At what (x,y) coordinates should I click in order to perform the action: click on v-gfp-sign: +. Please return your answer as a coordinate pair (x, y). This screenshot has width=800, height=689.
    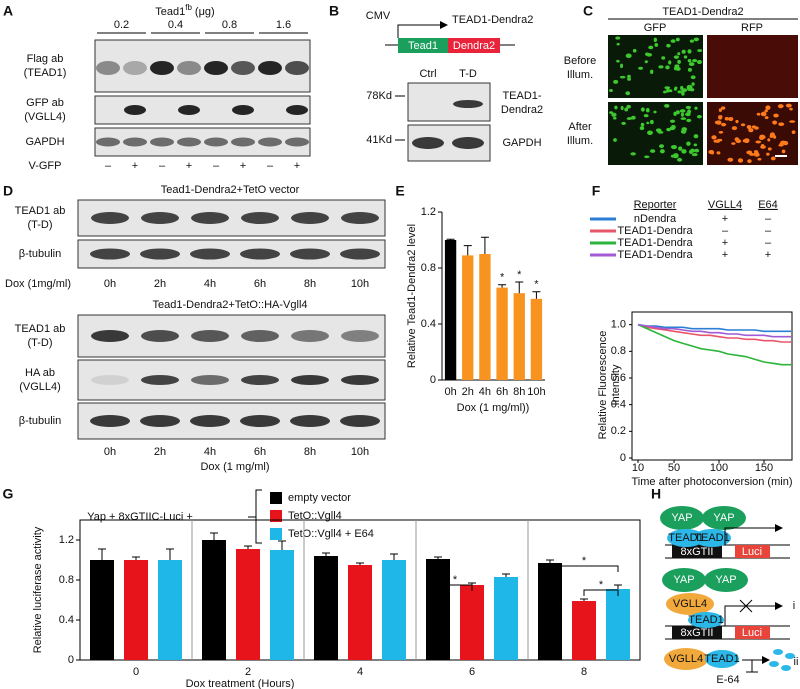
    Looking at the image, I should click on (243, 166).